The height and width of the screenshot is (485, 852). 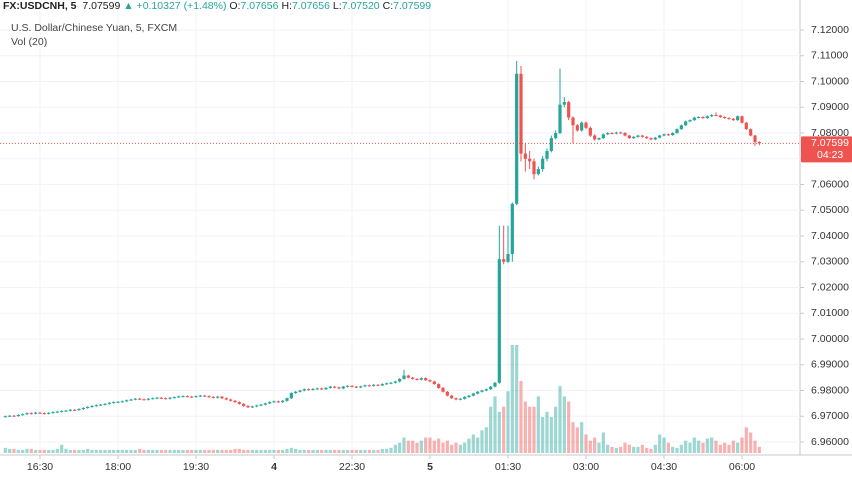 What do you see at coordinates (286, 6) in the screenshot?
I see `ohlc-label: H:` at bounding box center [286, 6].